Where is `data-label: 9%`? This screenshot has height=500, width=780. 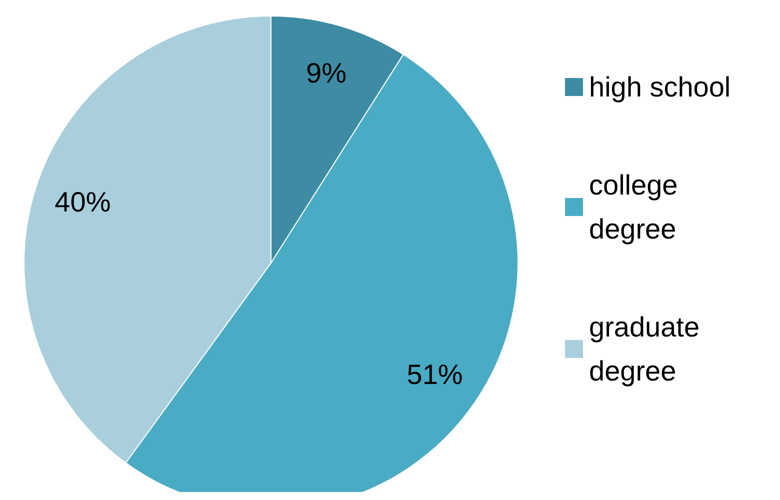 data-label: 9% is located at coordinates (326, 72).